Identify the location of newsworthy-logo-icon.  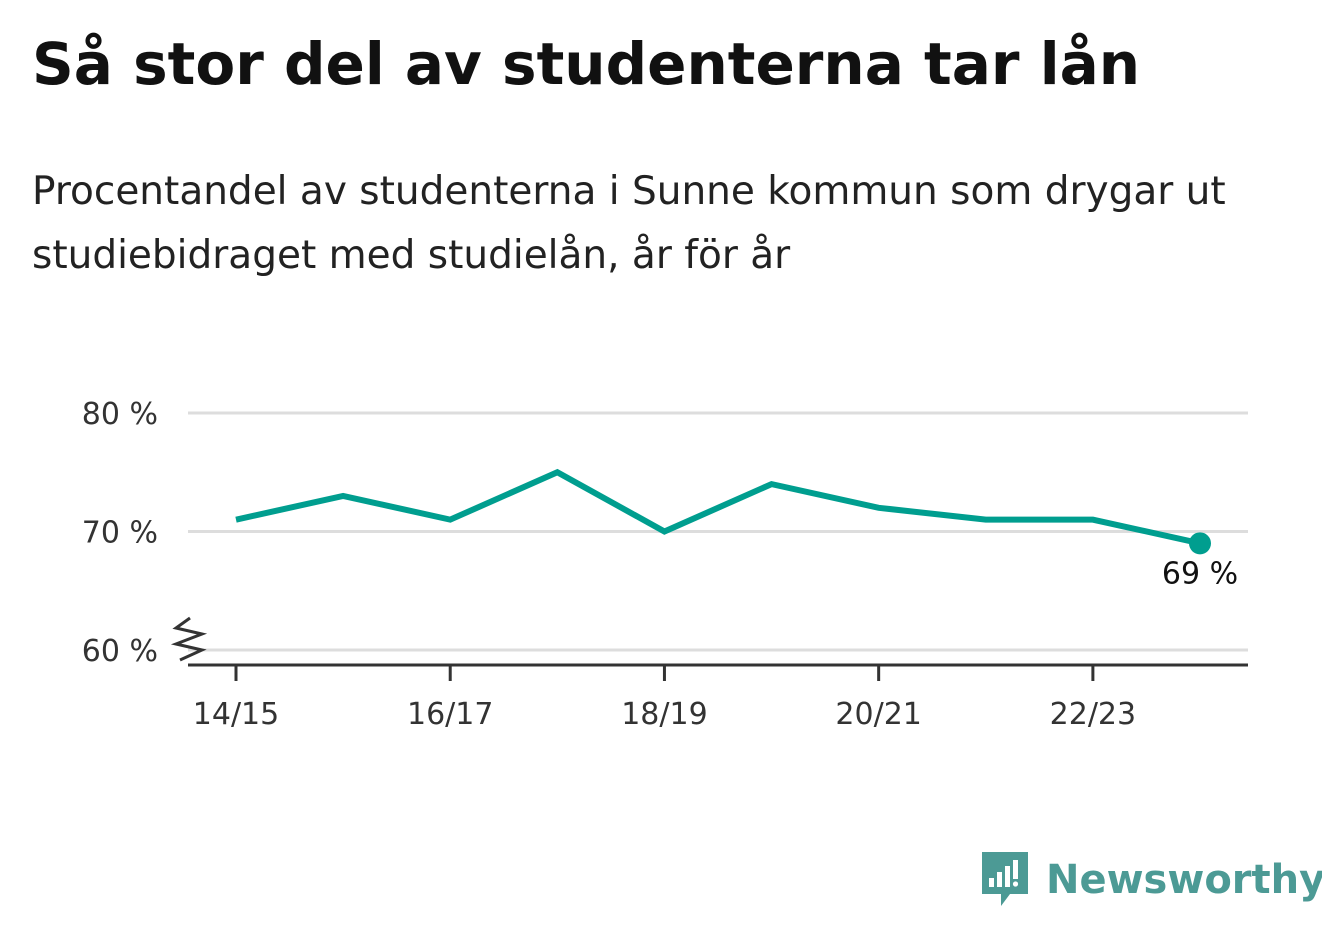
(1005, 879).